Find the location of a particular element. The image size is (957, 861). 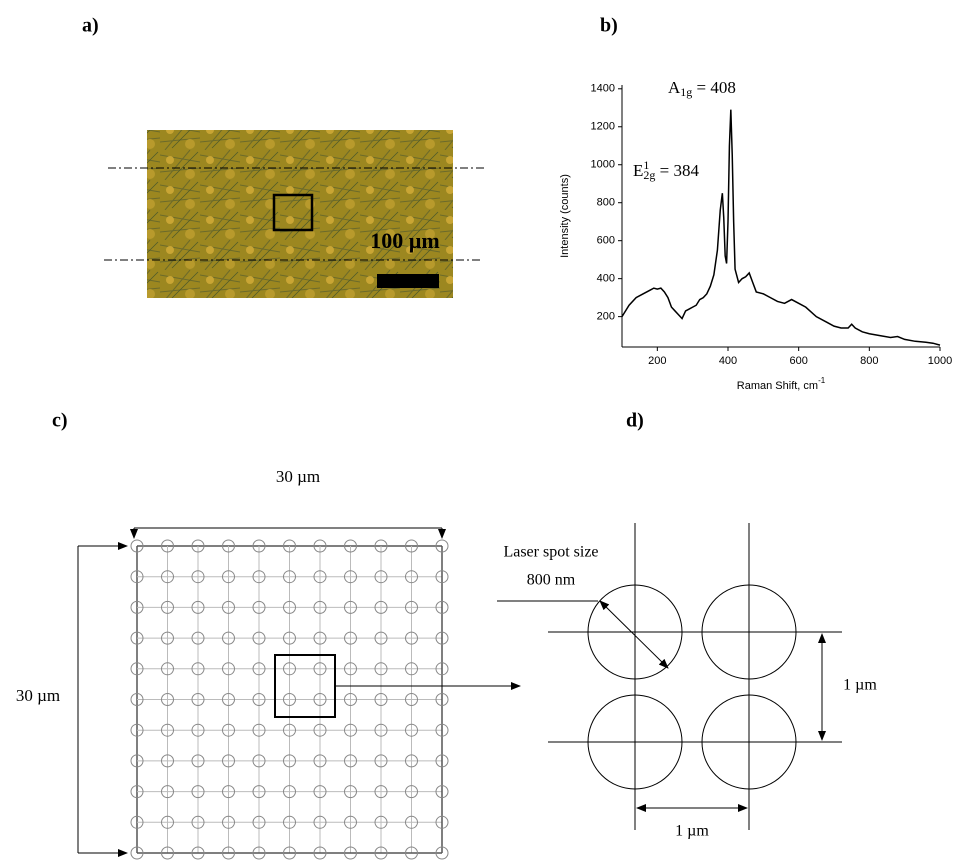

panel-label: b) is located at coordinates (609, 26).